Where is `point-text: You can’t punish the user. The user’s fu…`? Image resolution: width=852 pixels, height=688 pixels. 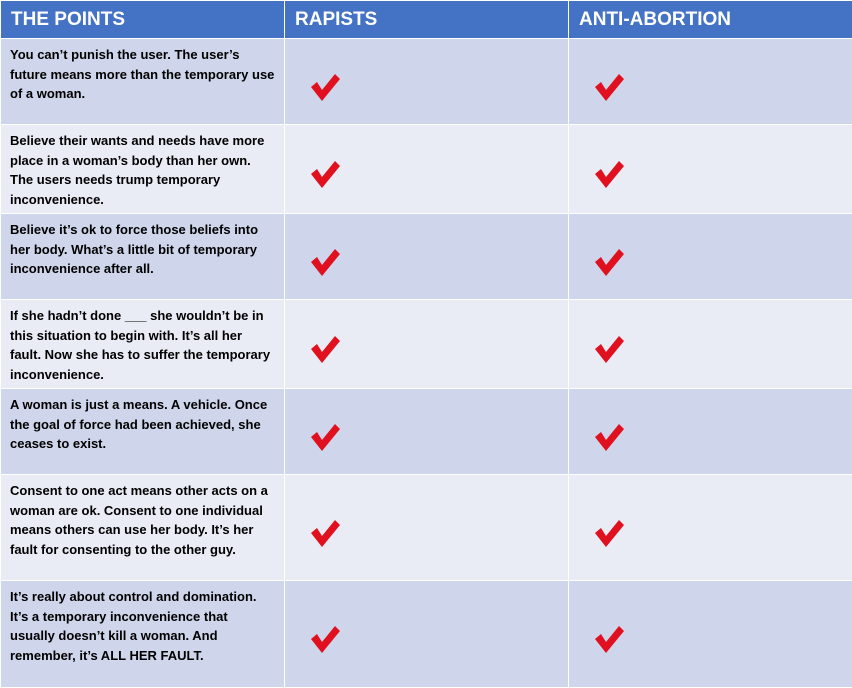
point-text: You can’t punish the user. The user’s fu… is located at coordinates (143, 82).